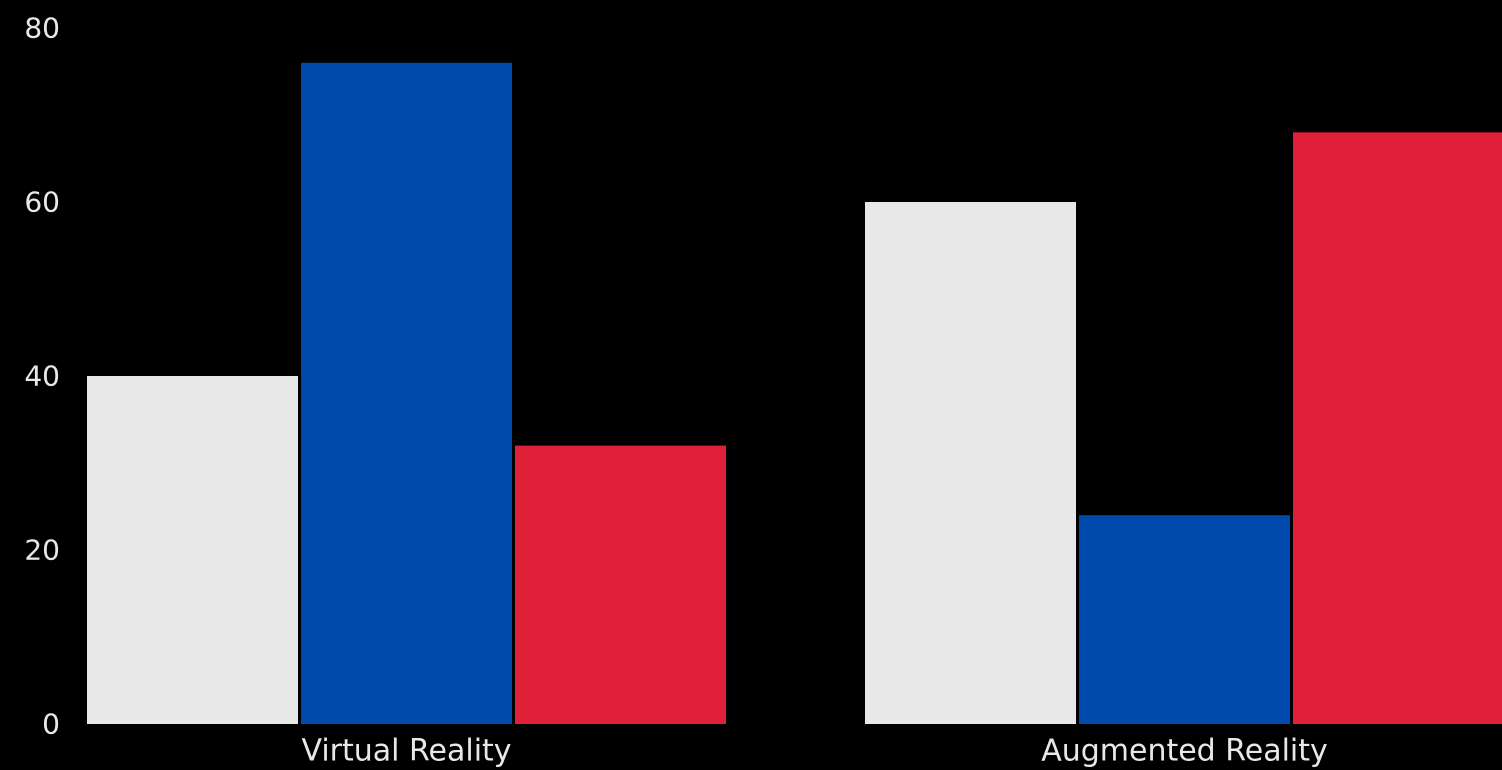 This screenshot has width=1502, height=770. Describe the element at coordinates (42, 550) in the screenshot. I see `y-tick-label: 20` at that location.